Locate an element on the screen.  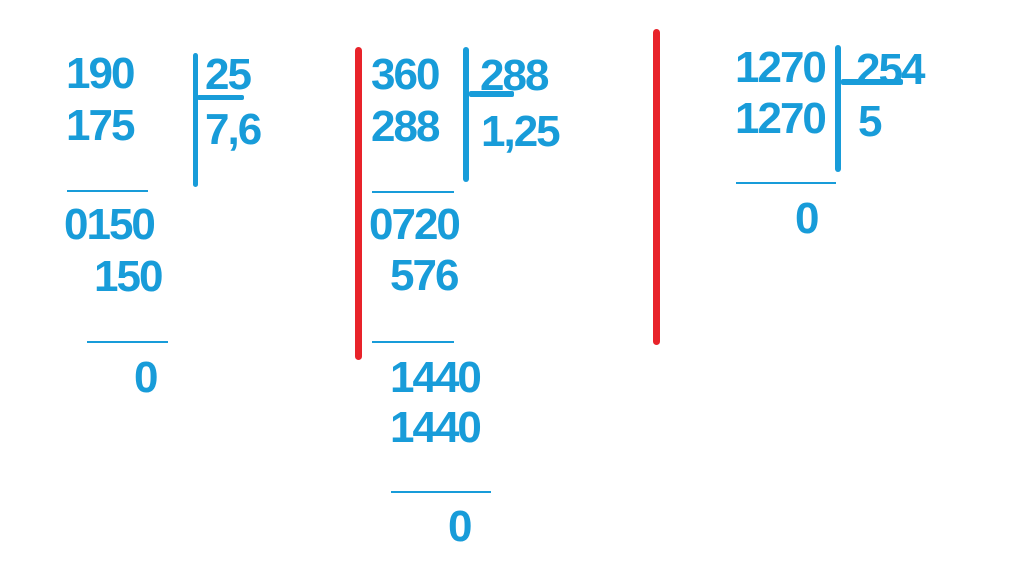
quotient: 7,6 is located at coordinates (233, 129).